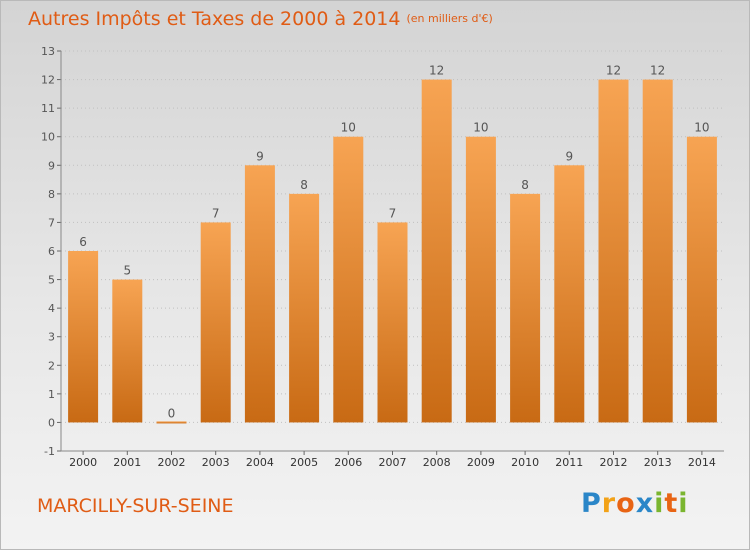  What do you see at coordinates (658, 462) in the screenshot?
I see `x-tick-label: 2013` at bounding box center [658, 462].